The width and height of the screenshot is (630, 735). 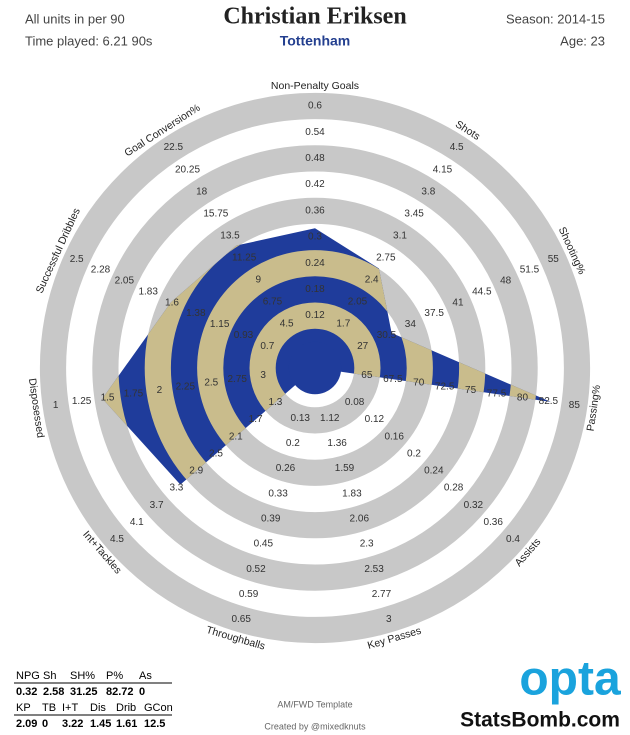 I want to click on tick-label: 0.26, so click(x=286, y=468).